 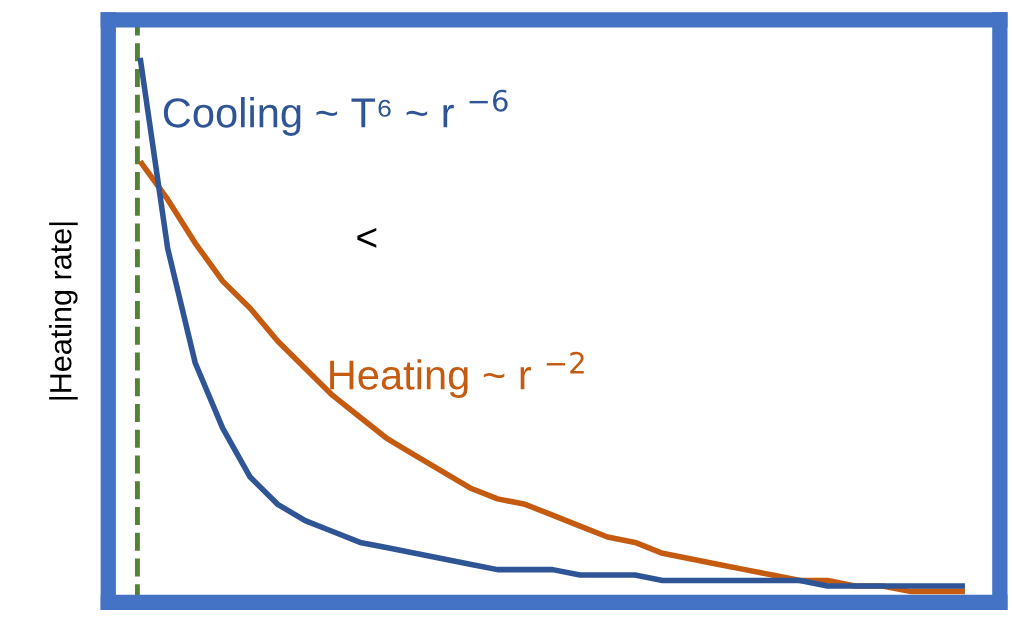 What do you see at coordinates (335, 112) in the screenshot?
I see `series-label: Cooling ~ T⁶ ~ r $^{−6}$` at bounding box center [335, 112].